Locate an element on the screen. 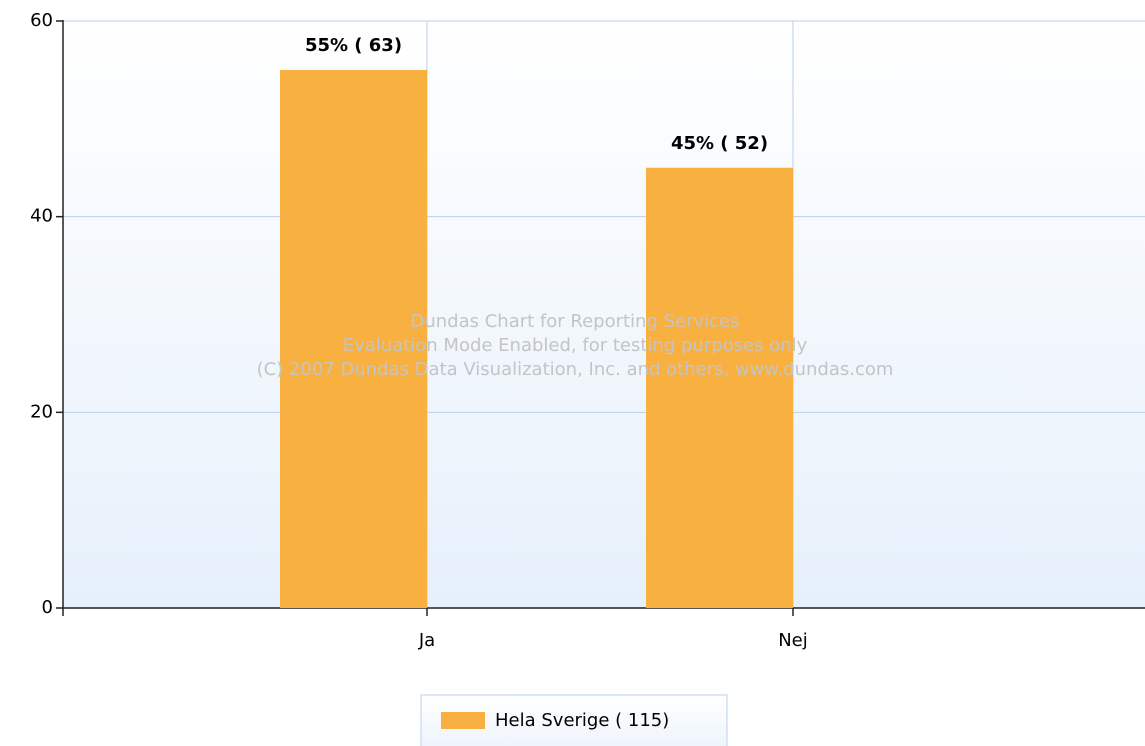  y-tick-label: 60 is located at coordinates (41, 20).